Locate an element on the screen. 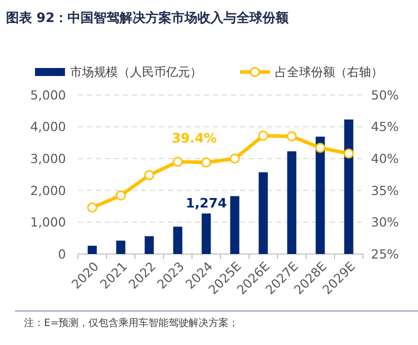 The width and height of the screenshot is (418, 345). data-label: 39.4% is located at coordinates (194, 138).